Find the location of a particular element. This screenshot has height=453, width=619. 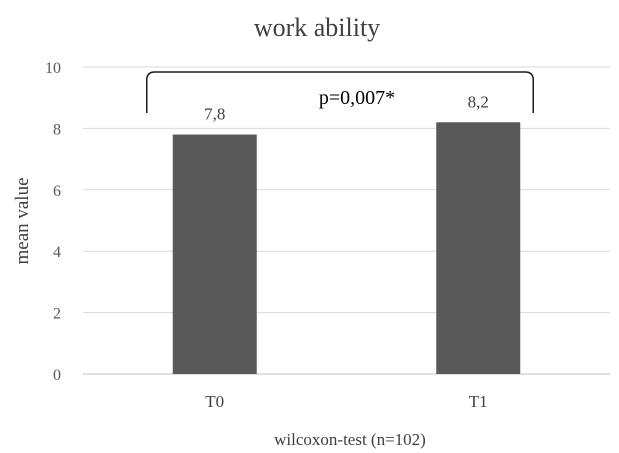

y-axis-label: mean value is located at coordinates (22, 220).